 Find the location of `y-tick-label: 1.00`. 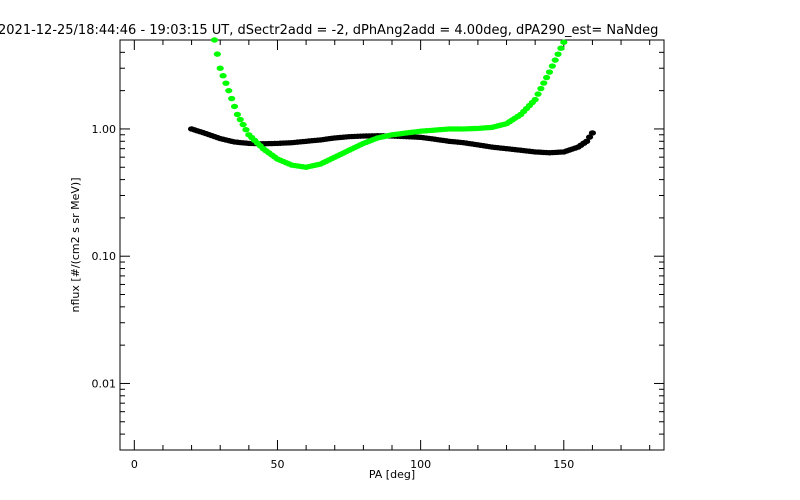

y-tick-label: 1.00 is located at coordinates (104, 129).